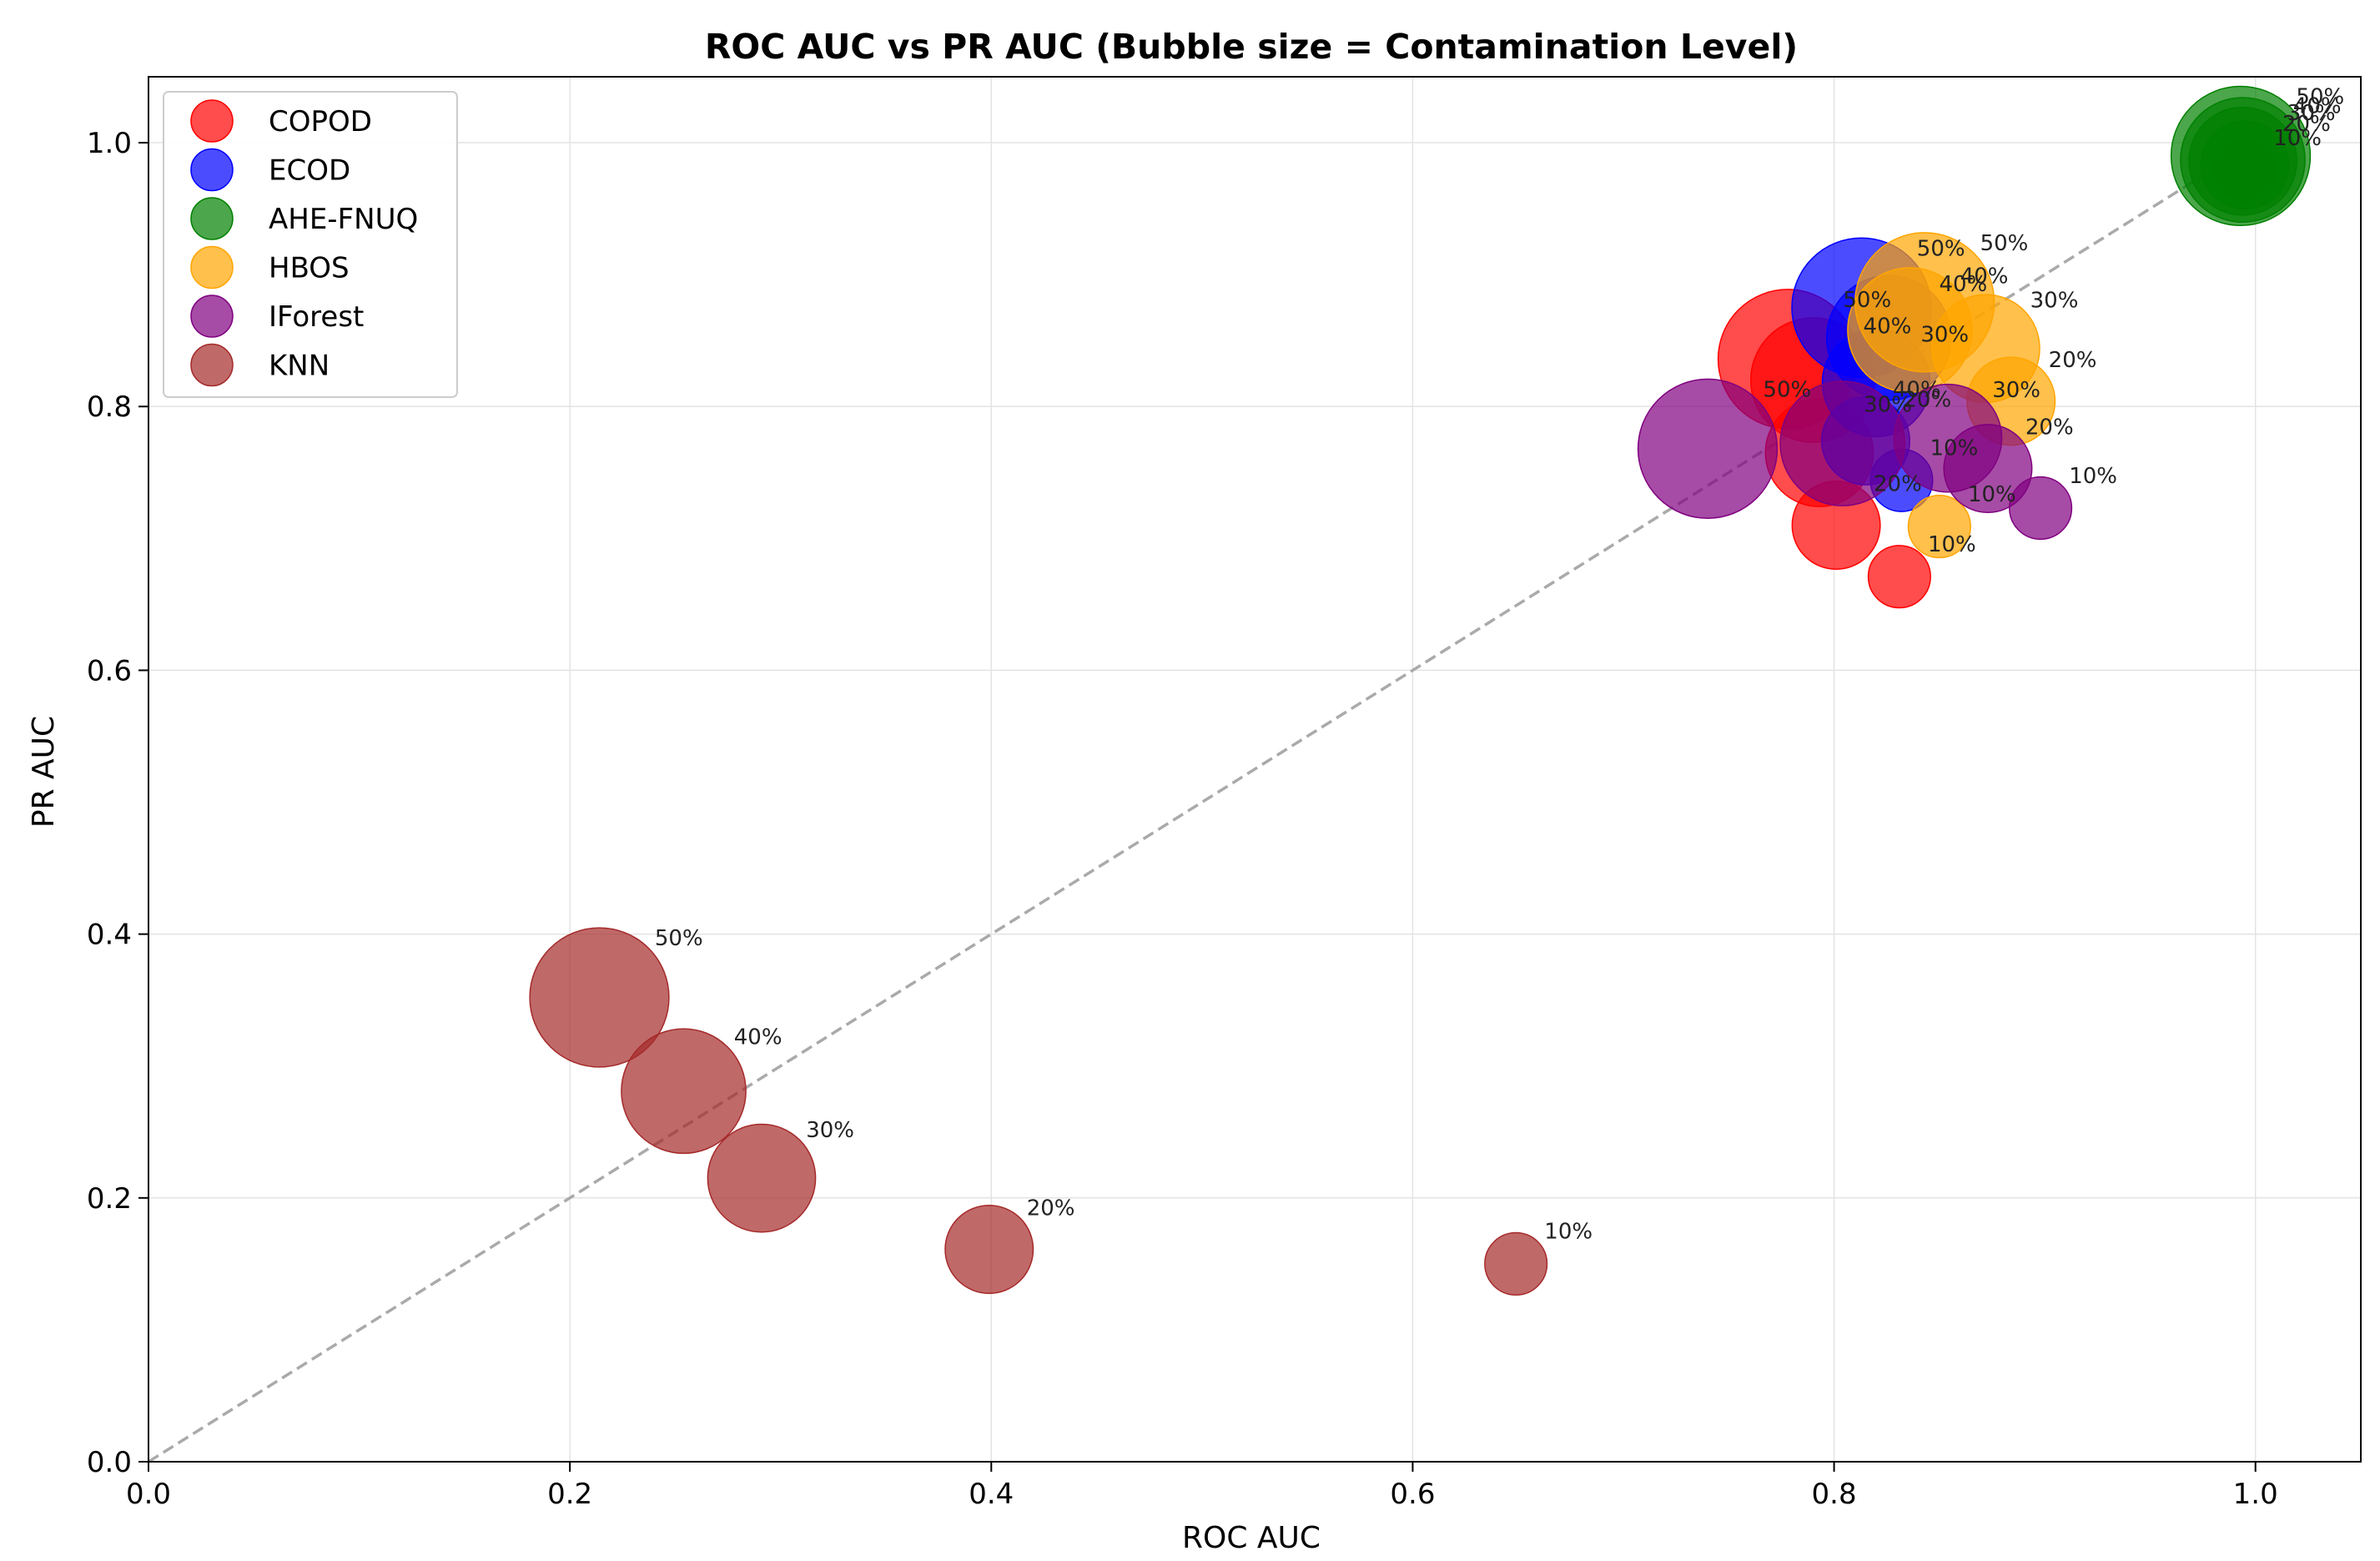 This screenshot has height=1561, width=2380. I want to click on y-tick-label: 0.4, so click(109, 935).